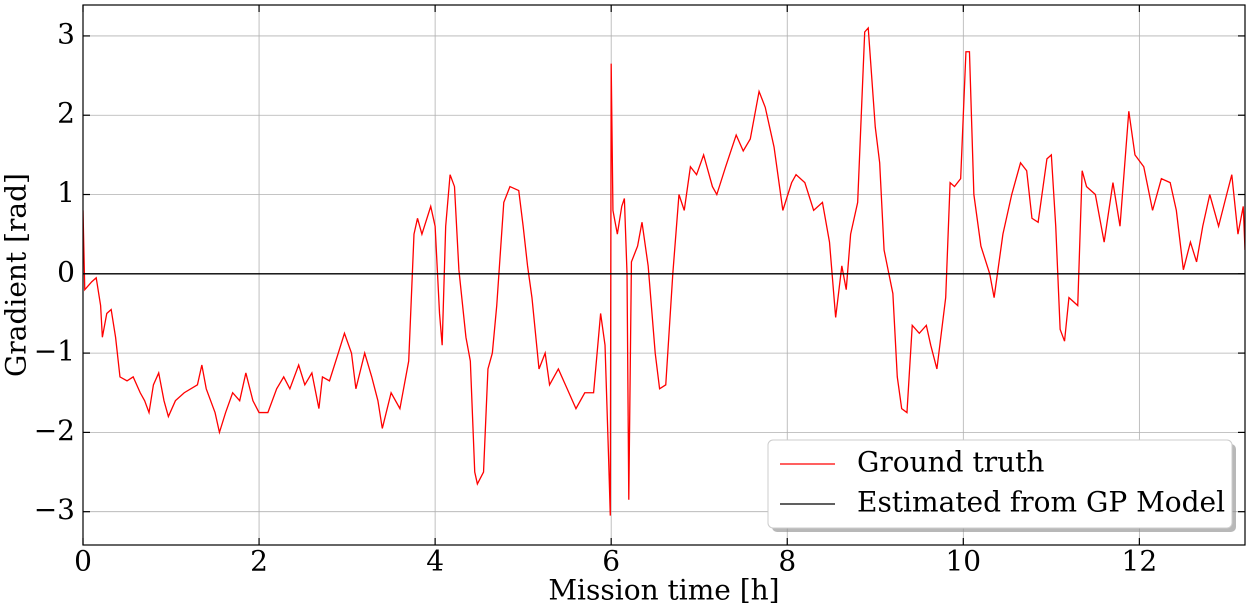  I want to click on y-tick-label: −1, so click(54, 351).